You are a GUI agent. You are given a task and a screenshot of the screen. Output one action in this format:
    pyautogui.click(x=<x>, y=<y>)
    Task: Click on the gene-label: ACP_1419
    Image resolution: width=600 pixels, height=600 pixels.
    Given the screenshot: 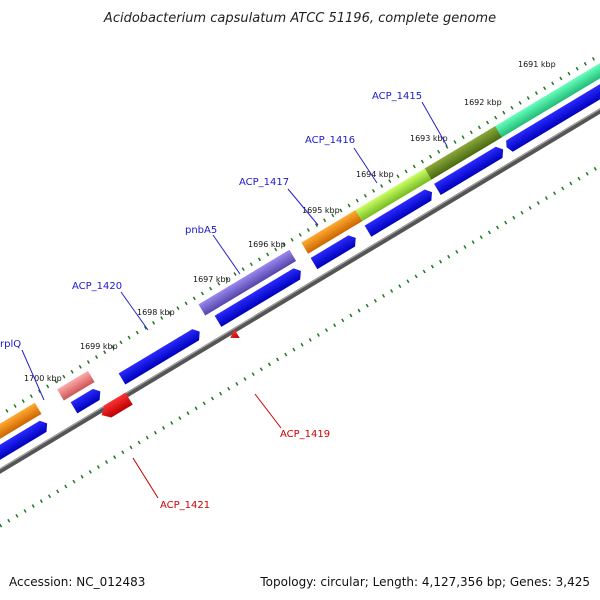 What is the action you would take?
    pyautogui.click(x=305, y=434)
    